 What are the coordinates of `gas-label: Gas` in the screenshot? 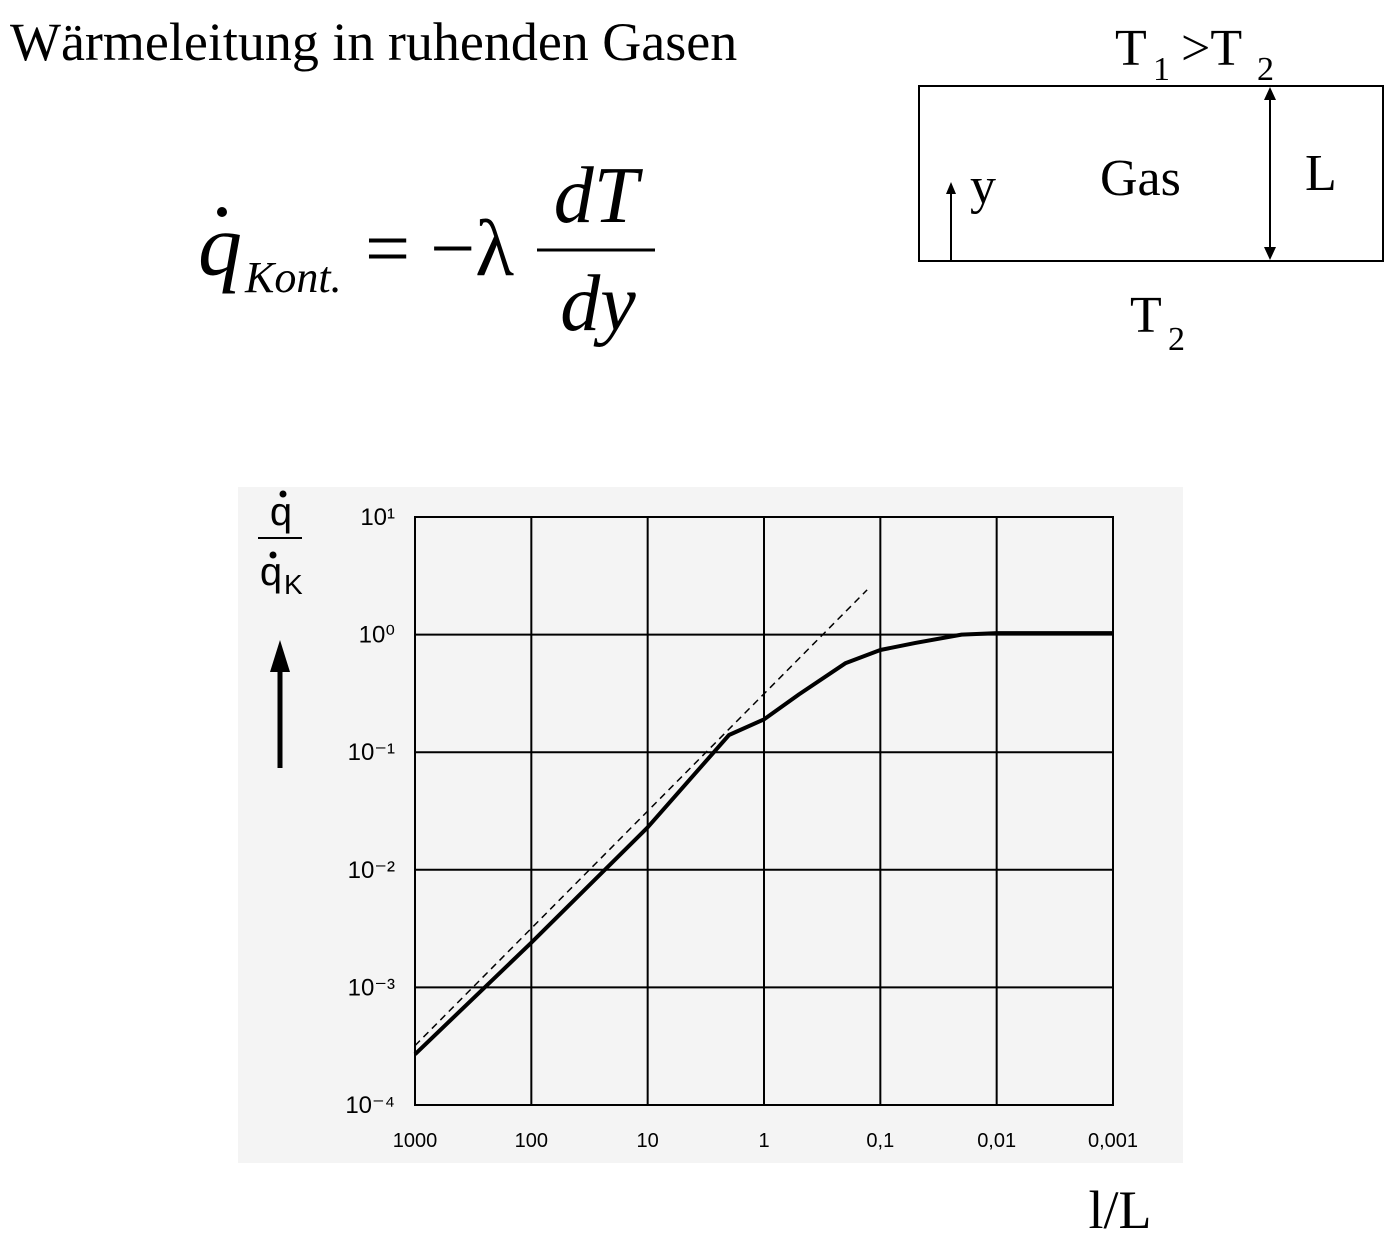 It's located at (1140, 178).